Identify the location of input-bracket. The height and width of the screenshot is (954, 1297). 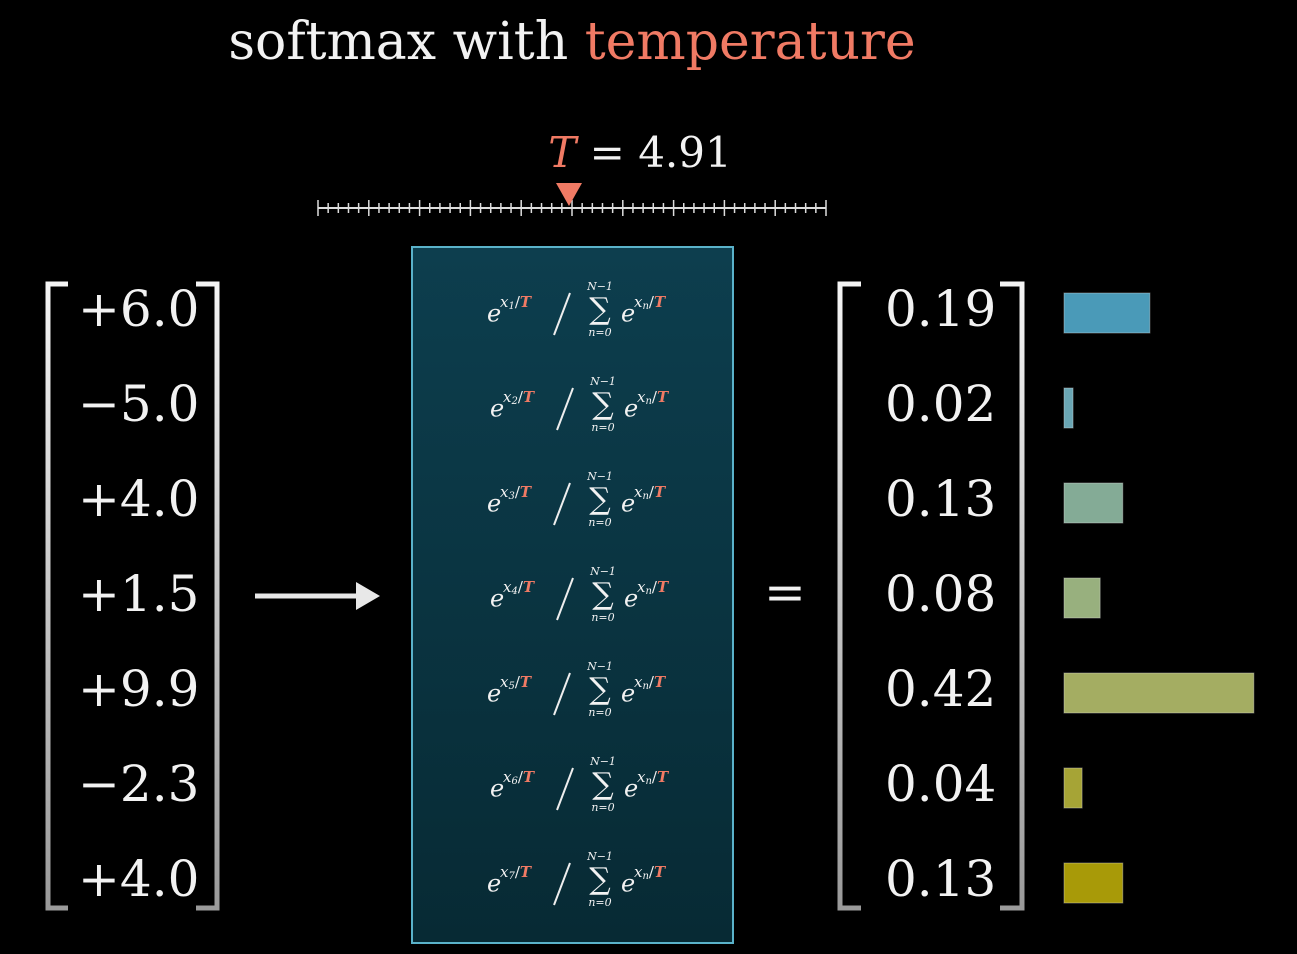
(132, 596).